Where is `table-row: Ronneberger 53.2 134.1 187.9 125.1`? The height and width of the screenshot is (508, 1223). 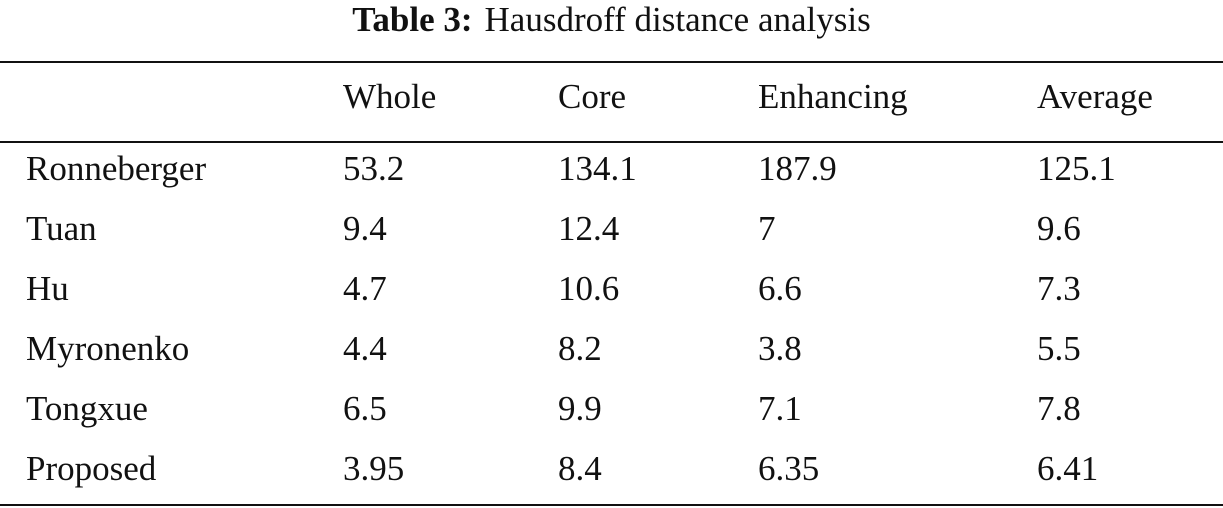 table-row: Ronneberger 53.2 134.1 187.9 125.1 is located at coordinates (611, 169).